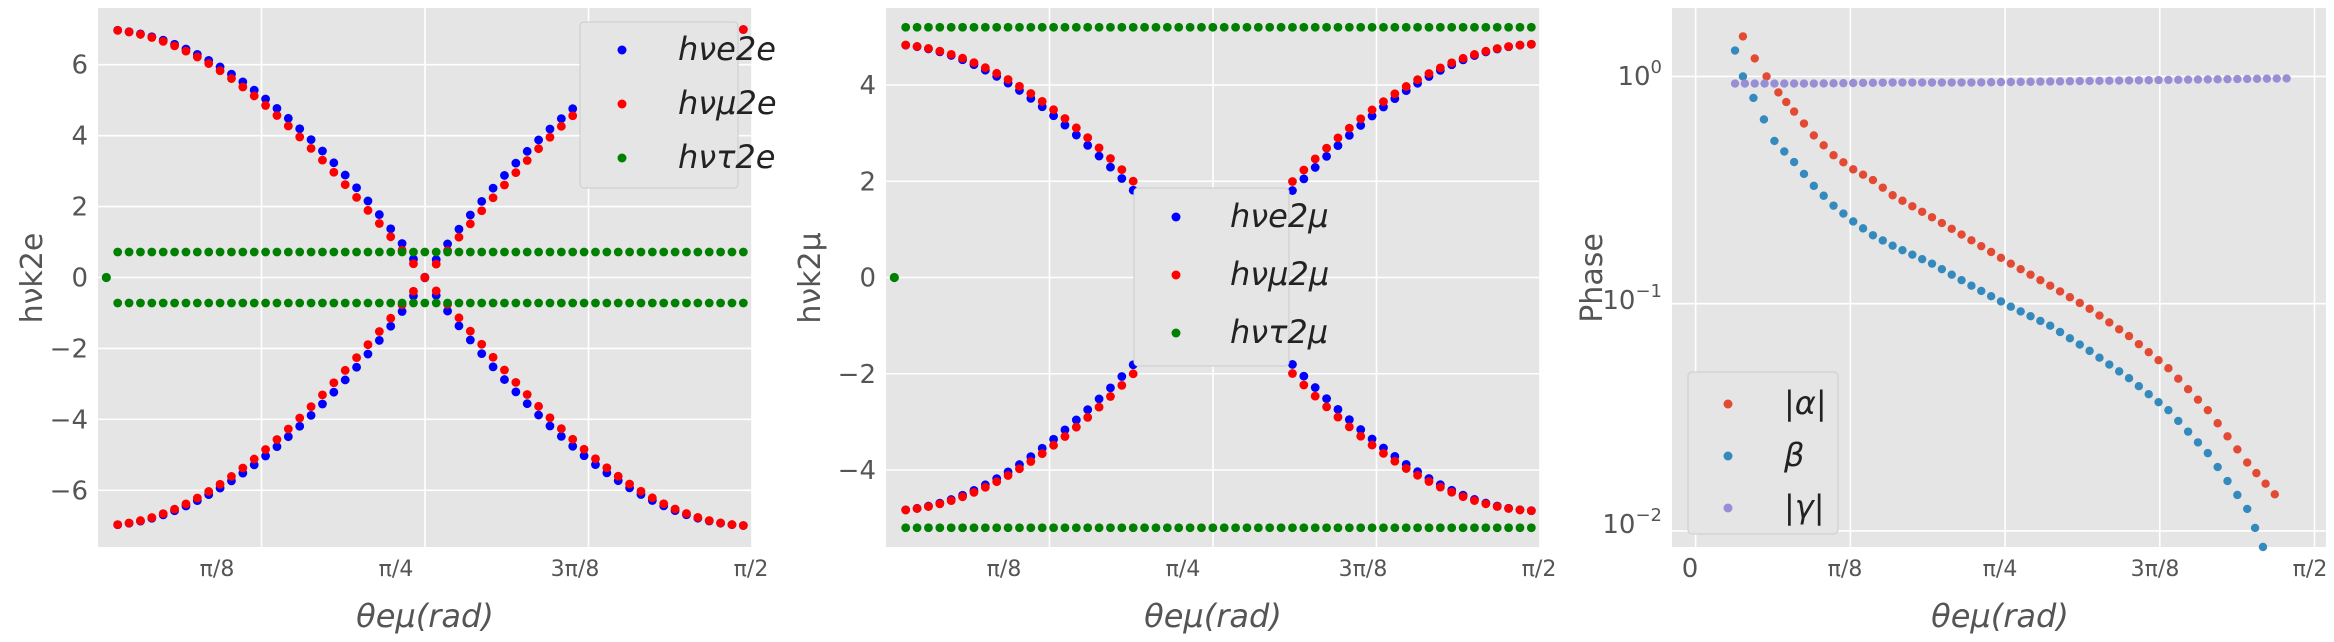 This screenshot has width=2334, height=642. I want to click on svg-text: 0, so click(1690, 569).